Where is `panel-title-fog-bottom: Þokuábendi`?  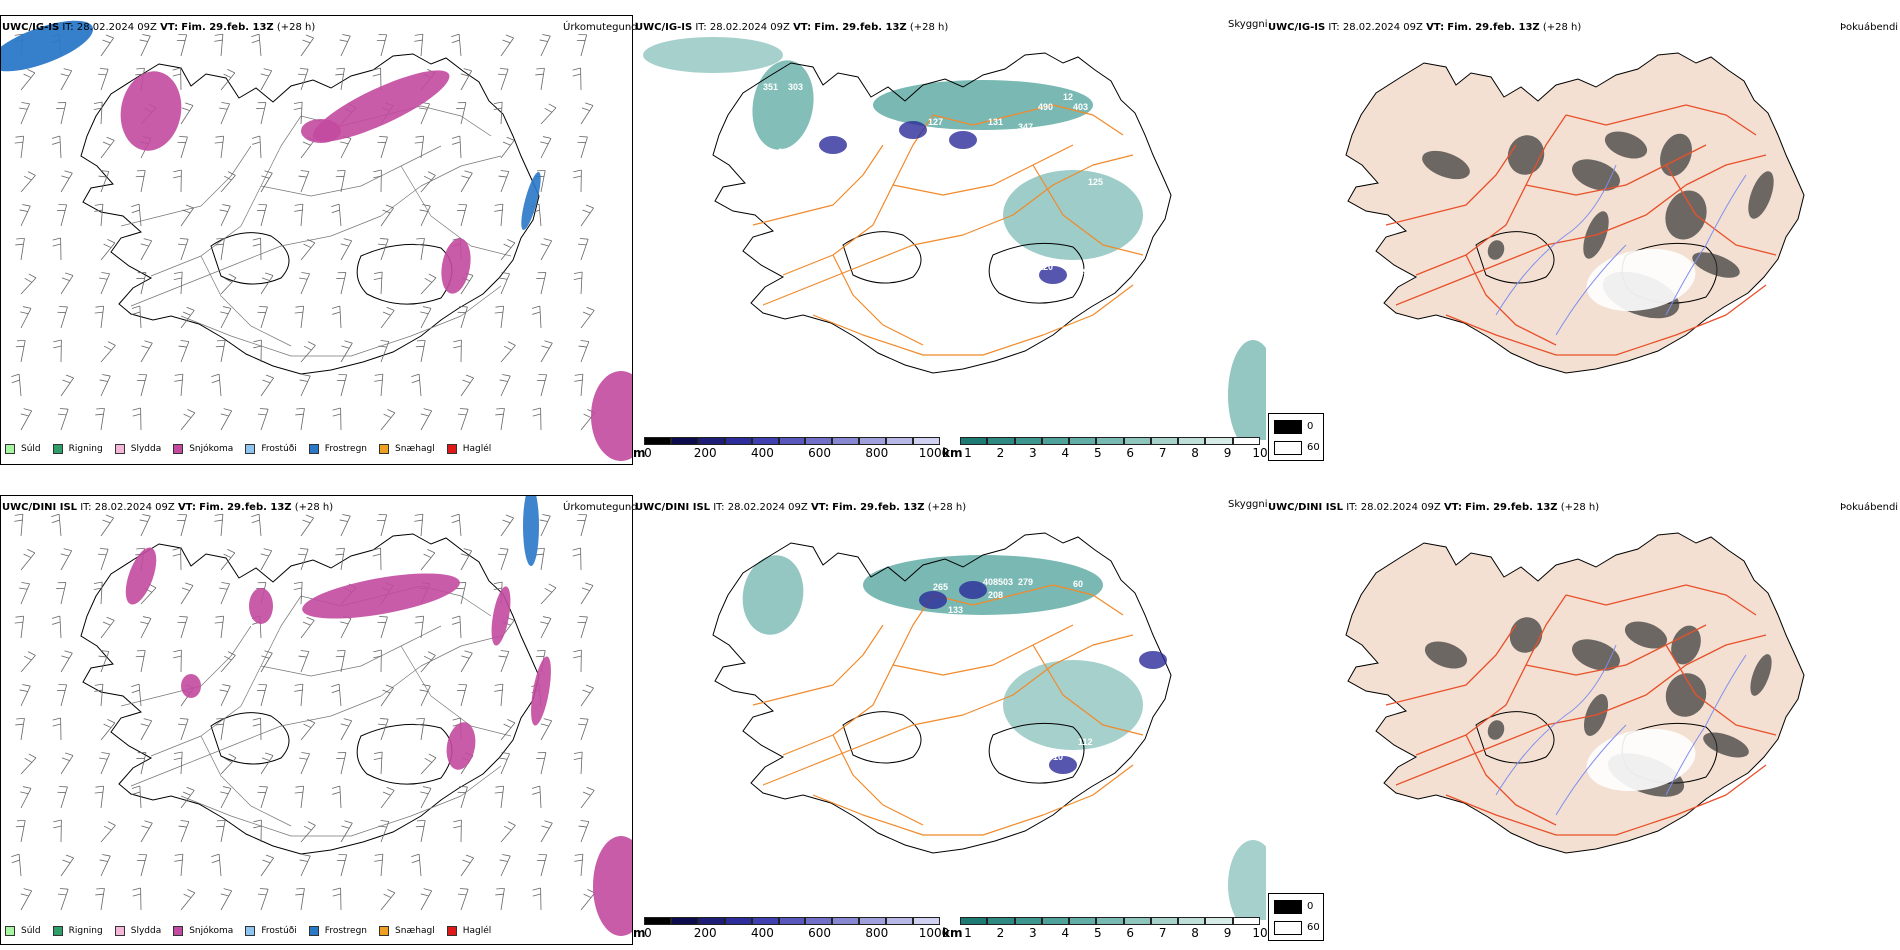
panel-title-fog-bottom: Þokuábendi is located at coordinates (1869, 507).